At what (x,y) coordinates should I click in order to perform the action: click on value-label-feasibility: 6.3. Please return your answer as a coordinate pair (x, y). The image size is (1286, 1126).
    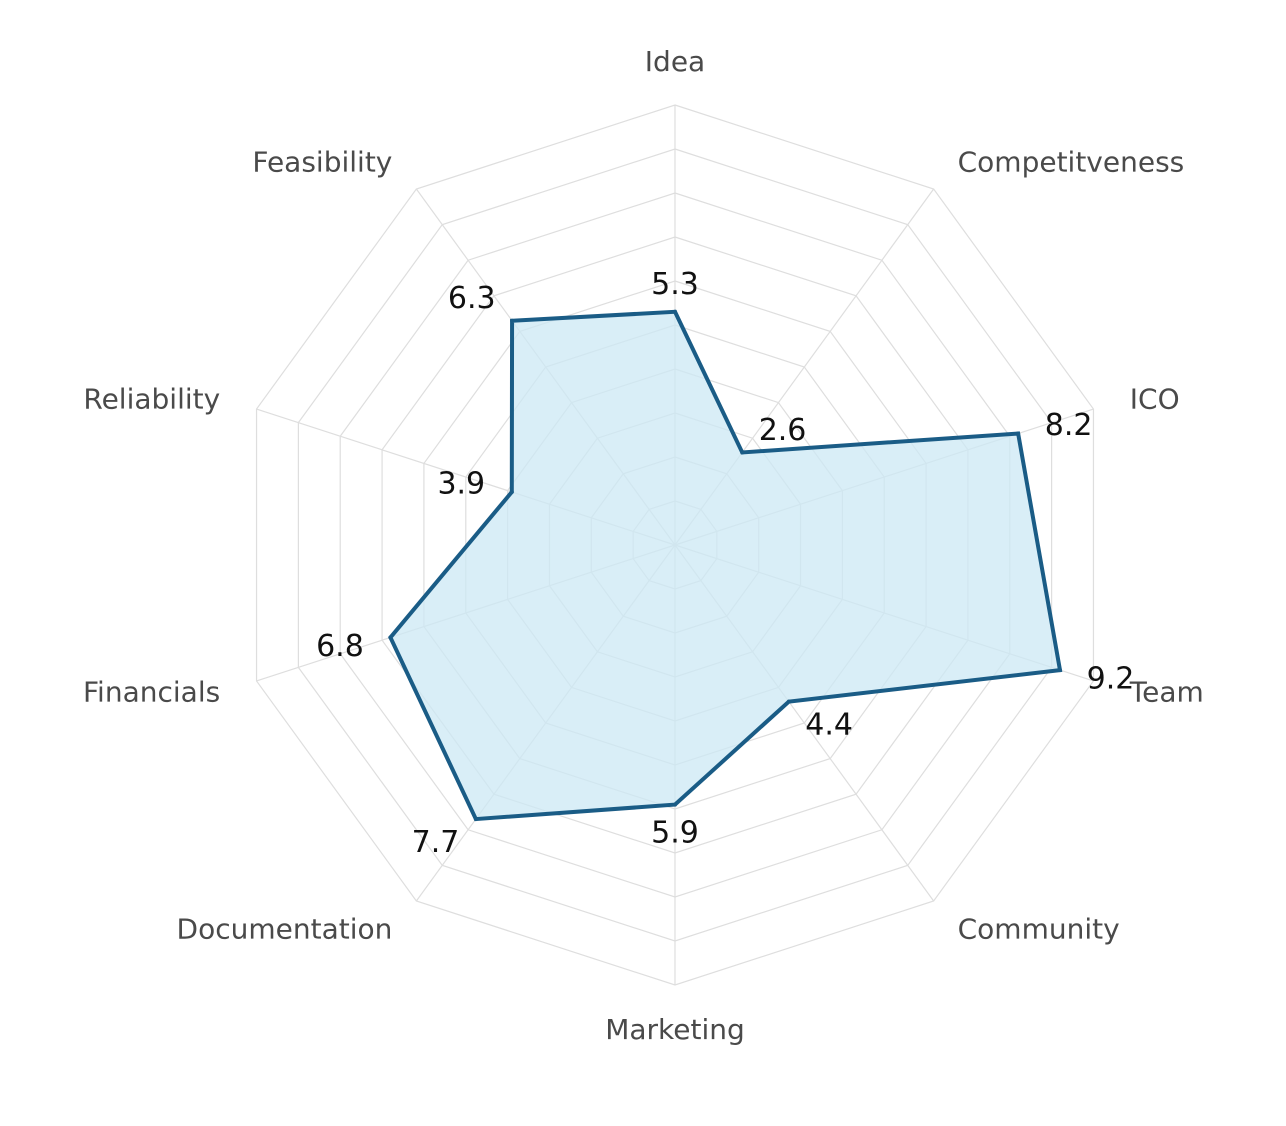
    Looking at the image, I should click on (472, 298).